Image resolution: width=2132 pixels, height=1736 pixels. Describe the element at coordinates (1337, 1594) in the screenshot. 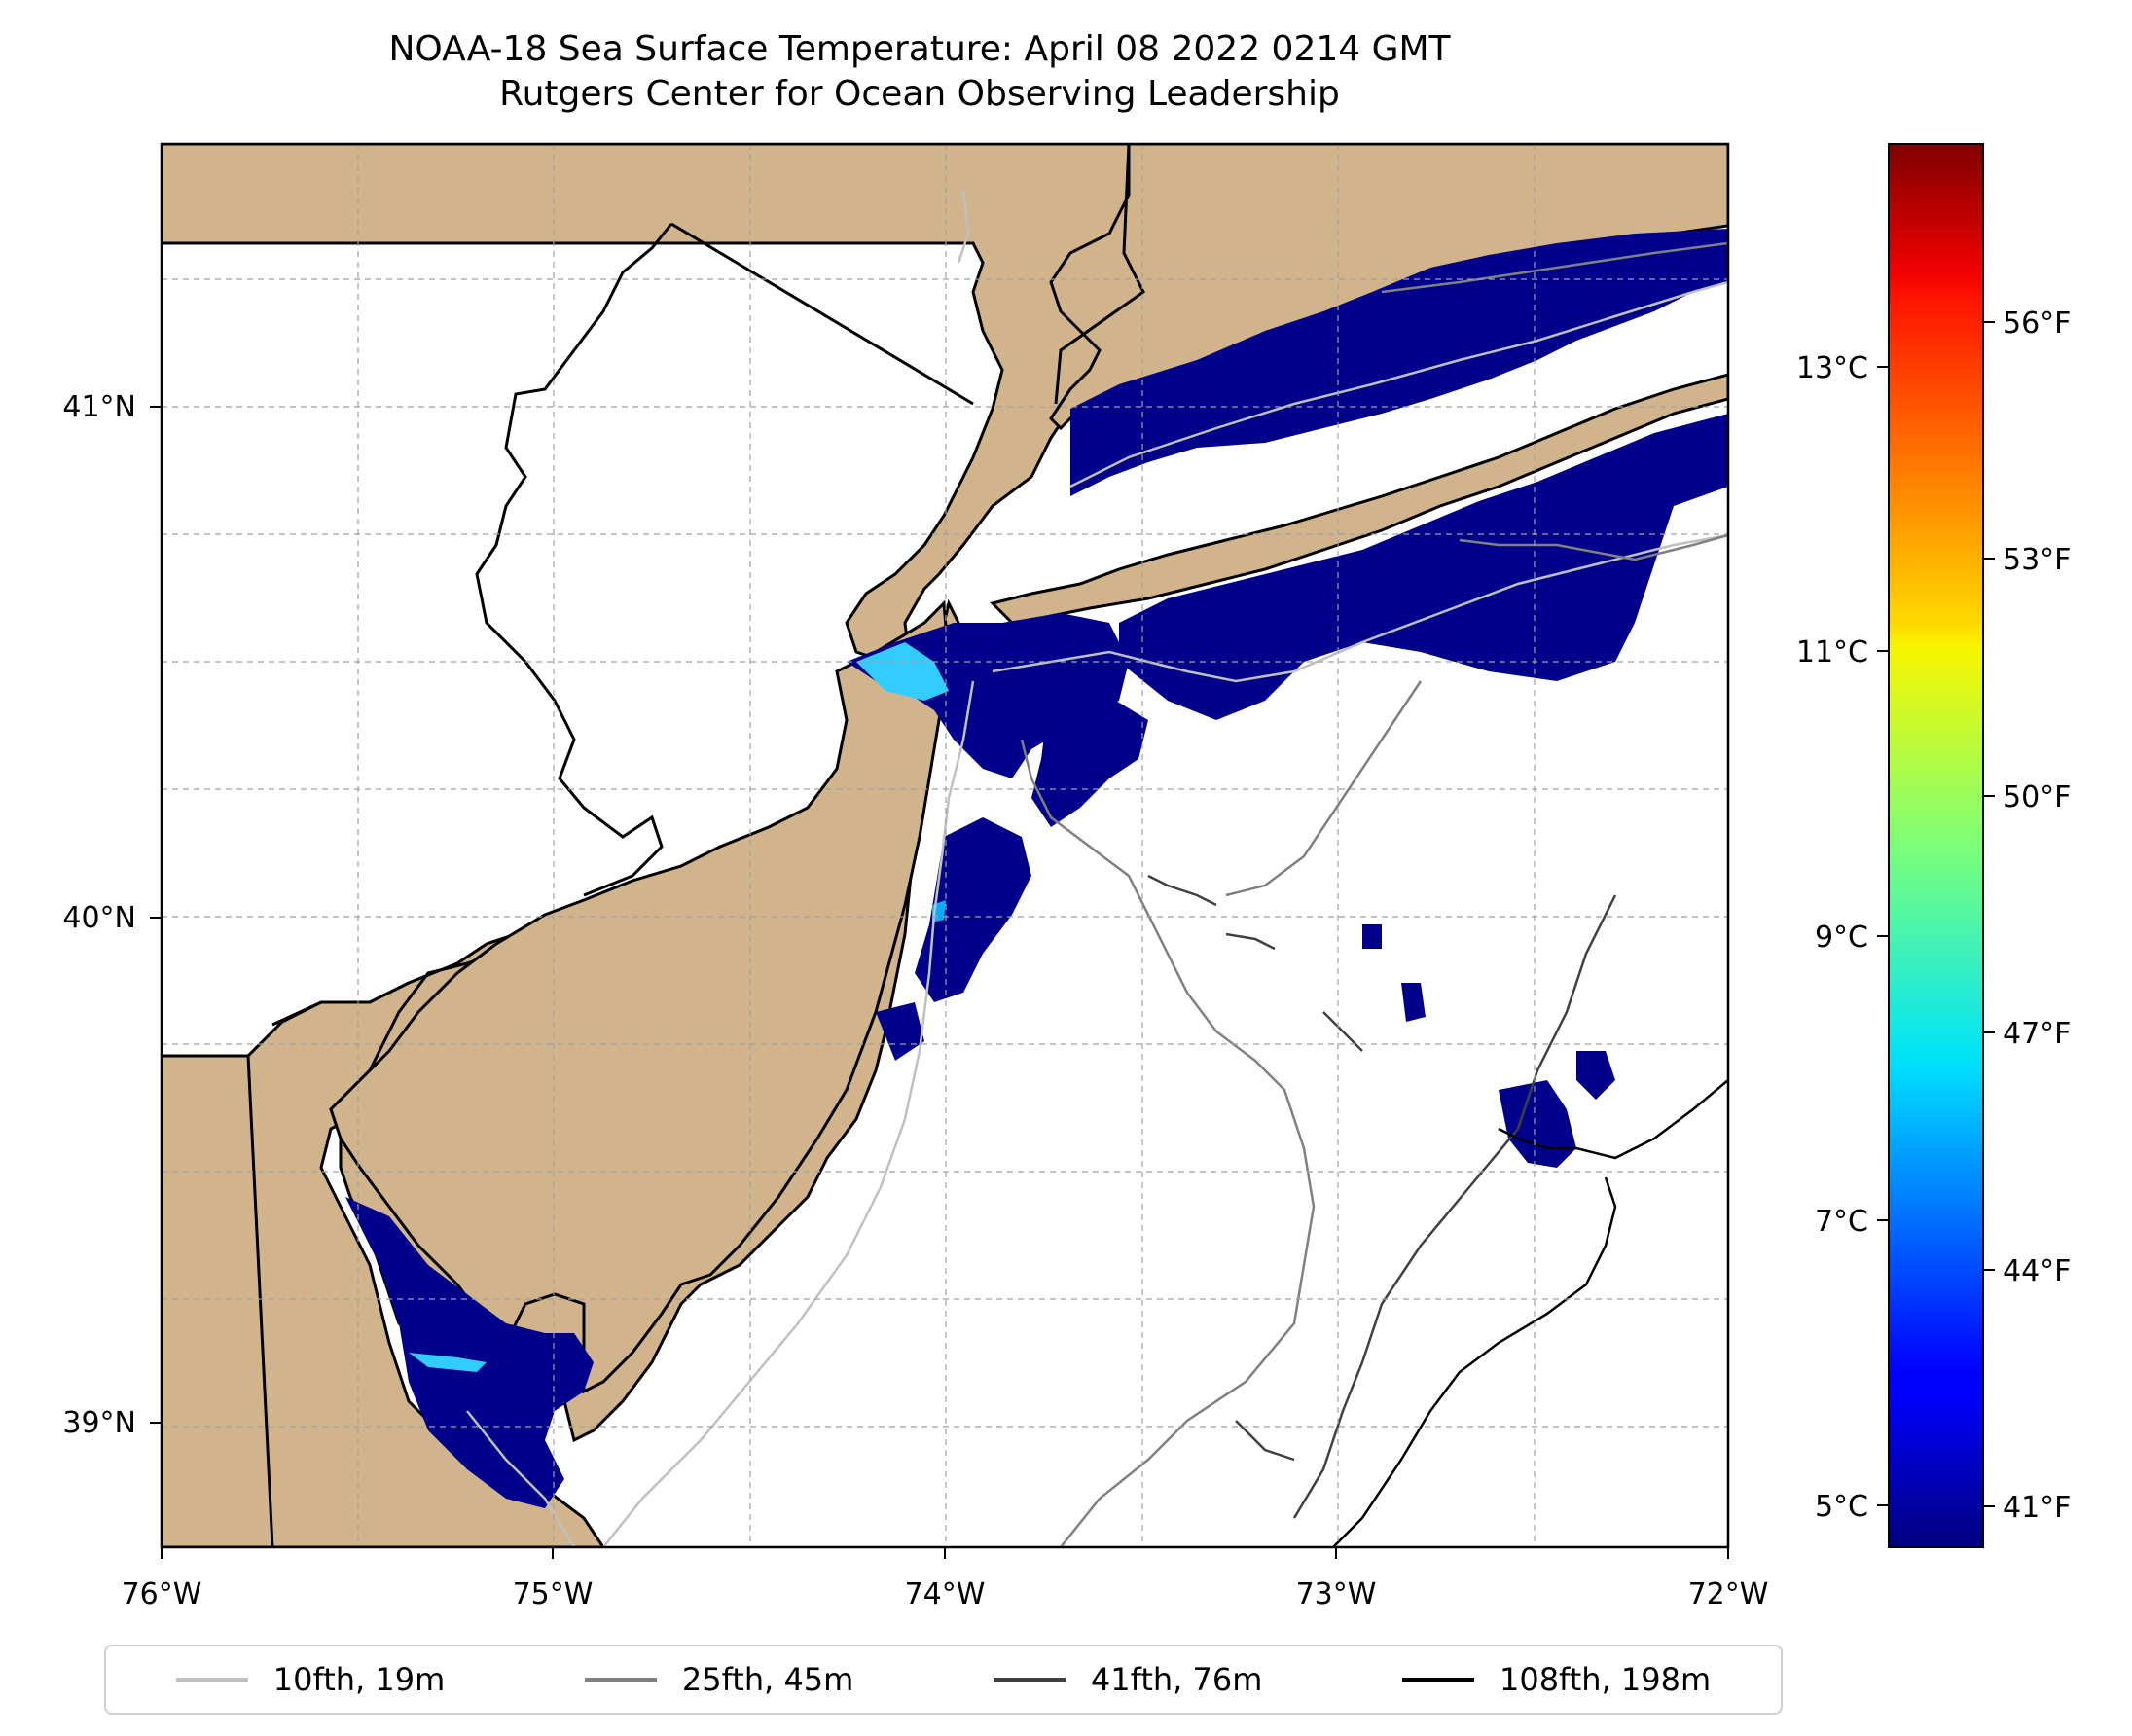

I see `lon-label: 73°W` at that location.